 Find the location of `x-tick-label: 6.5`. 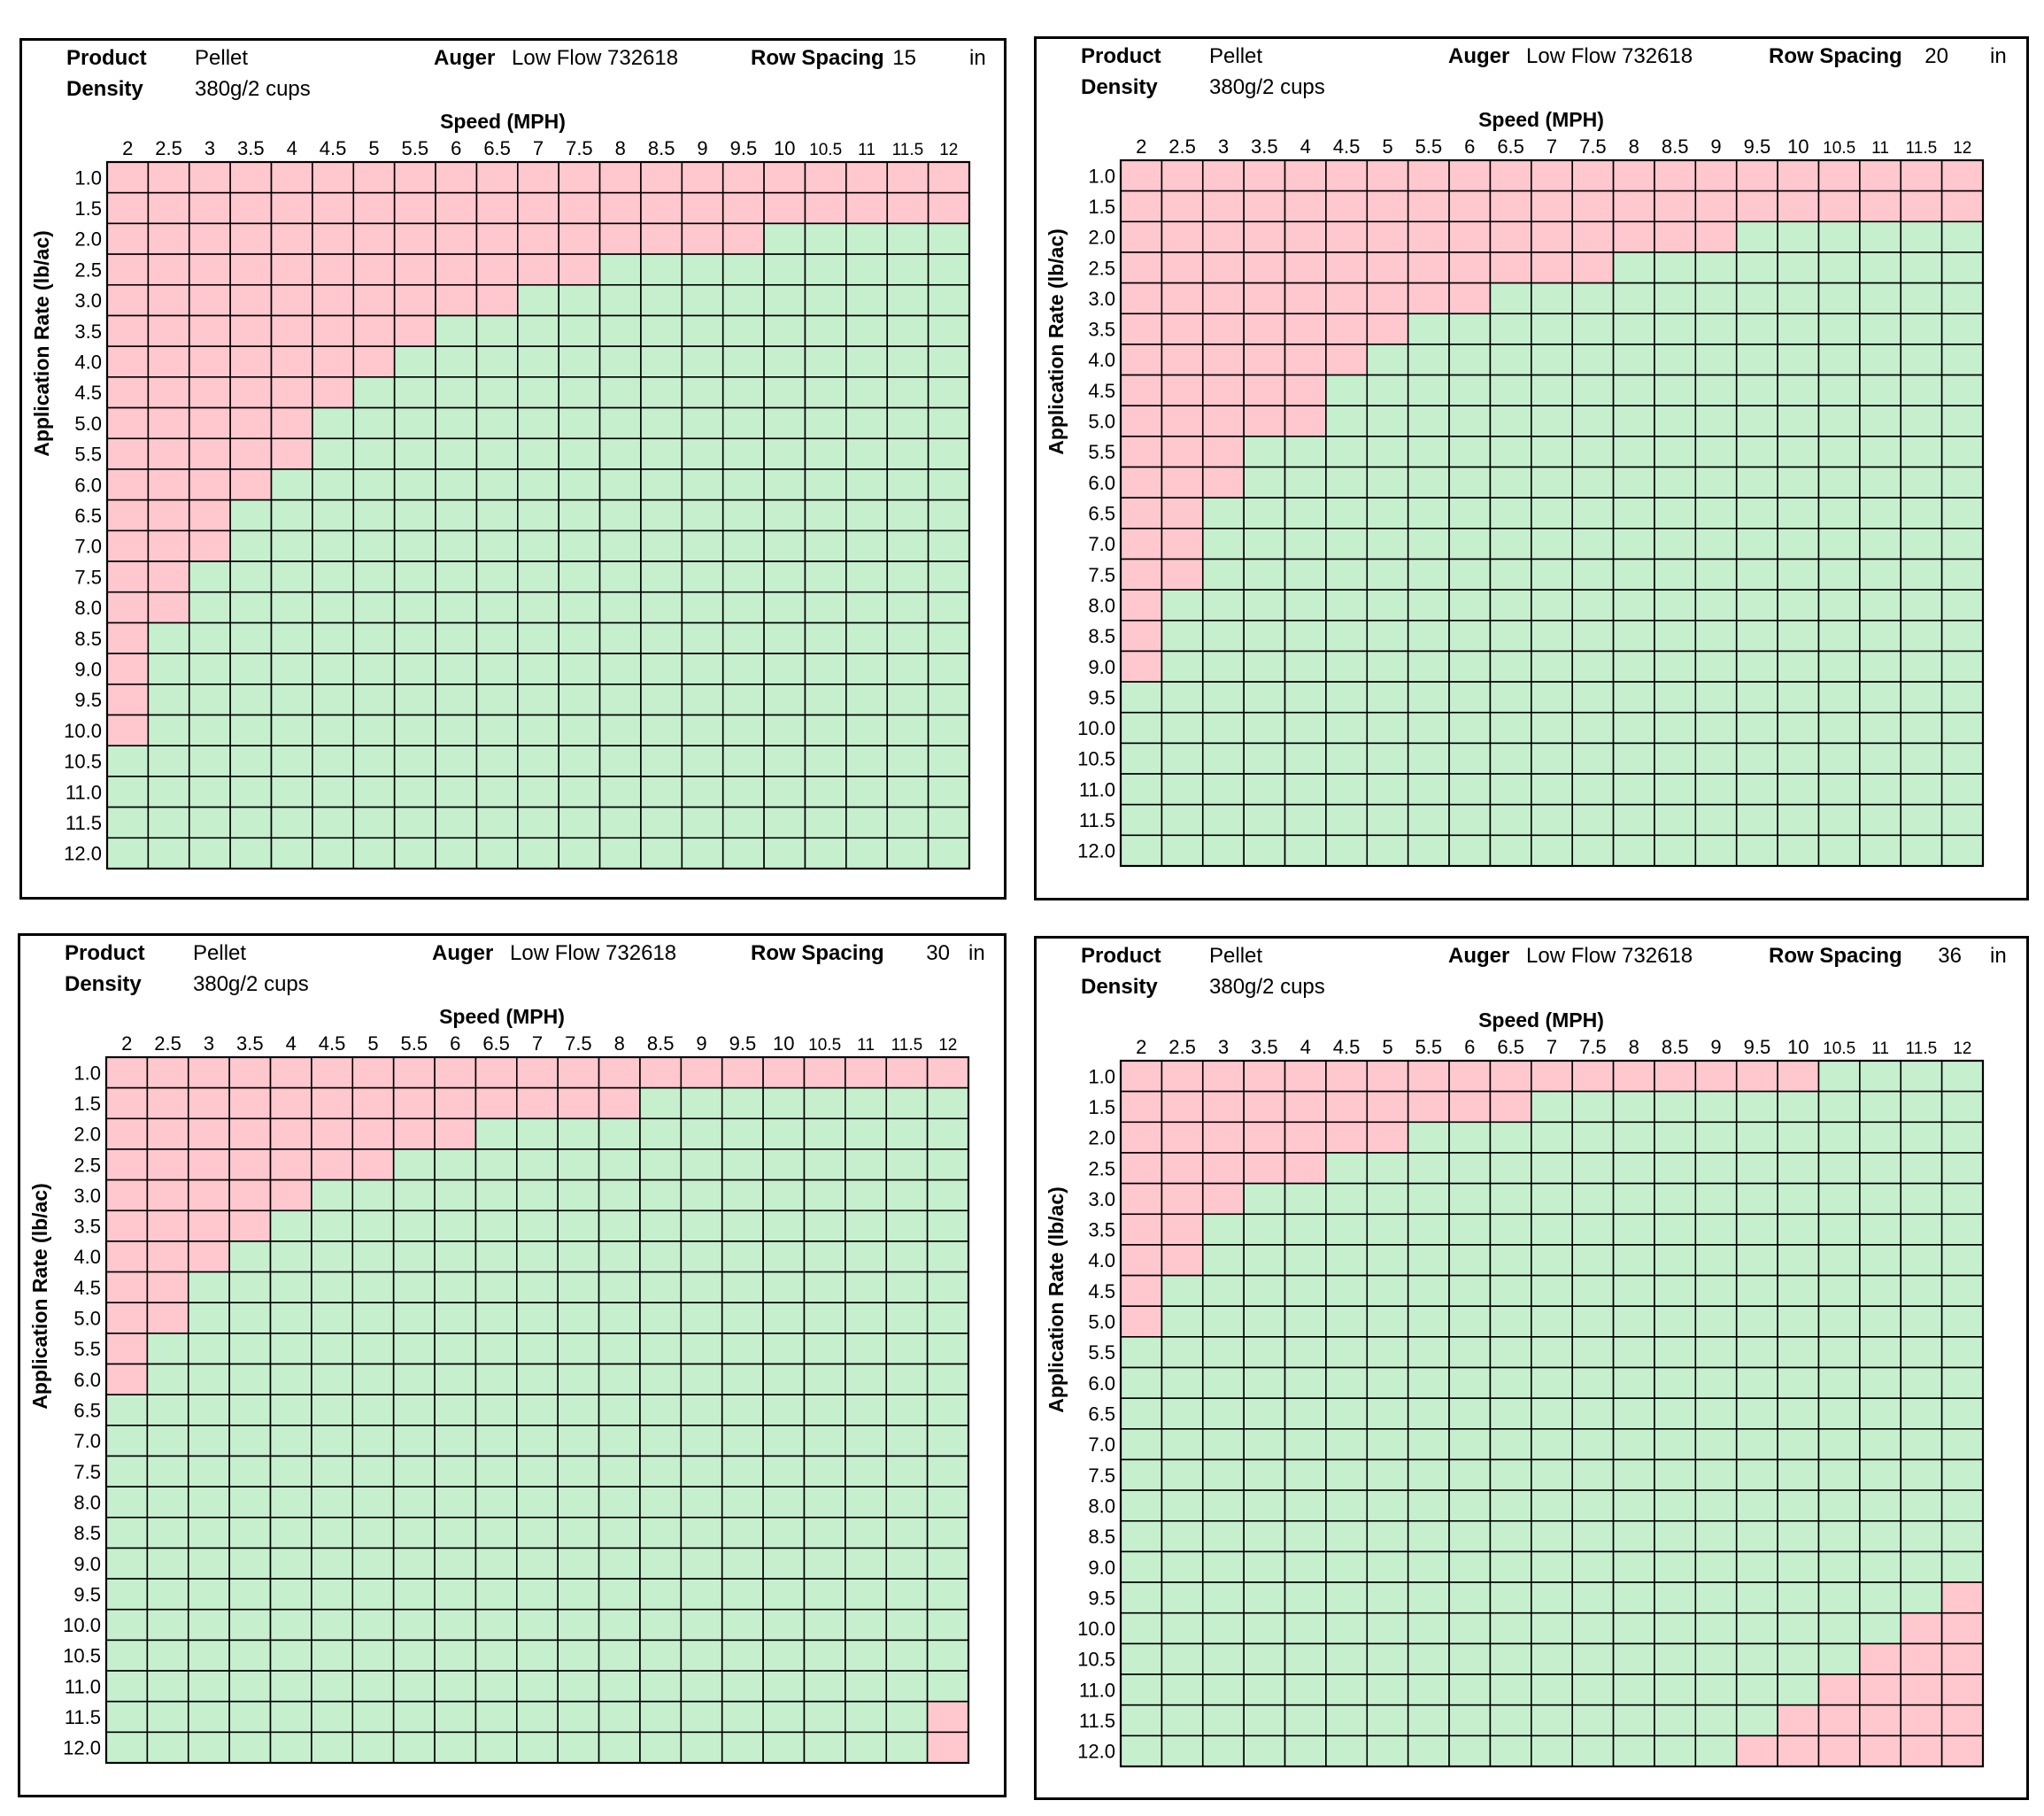

x-tick-label: 6.5 is located at coordinates (1510, 1047).